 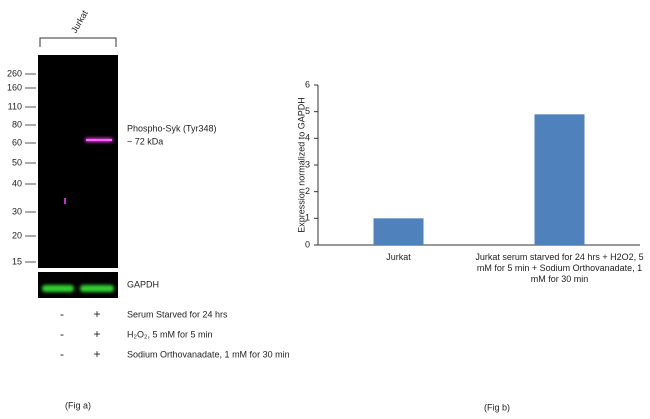 I want to click on marker-label: 50, so click(x=17, y=162).